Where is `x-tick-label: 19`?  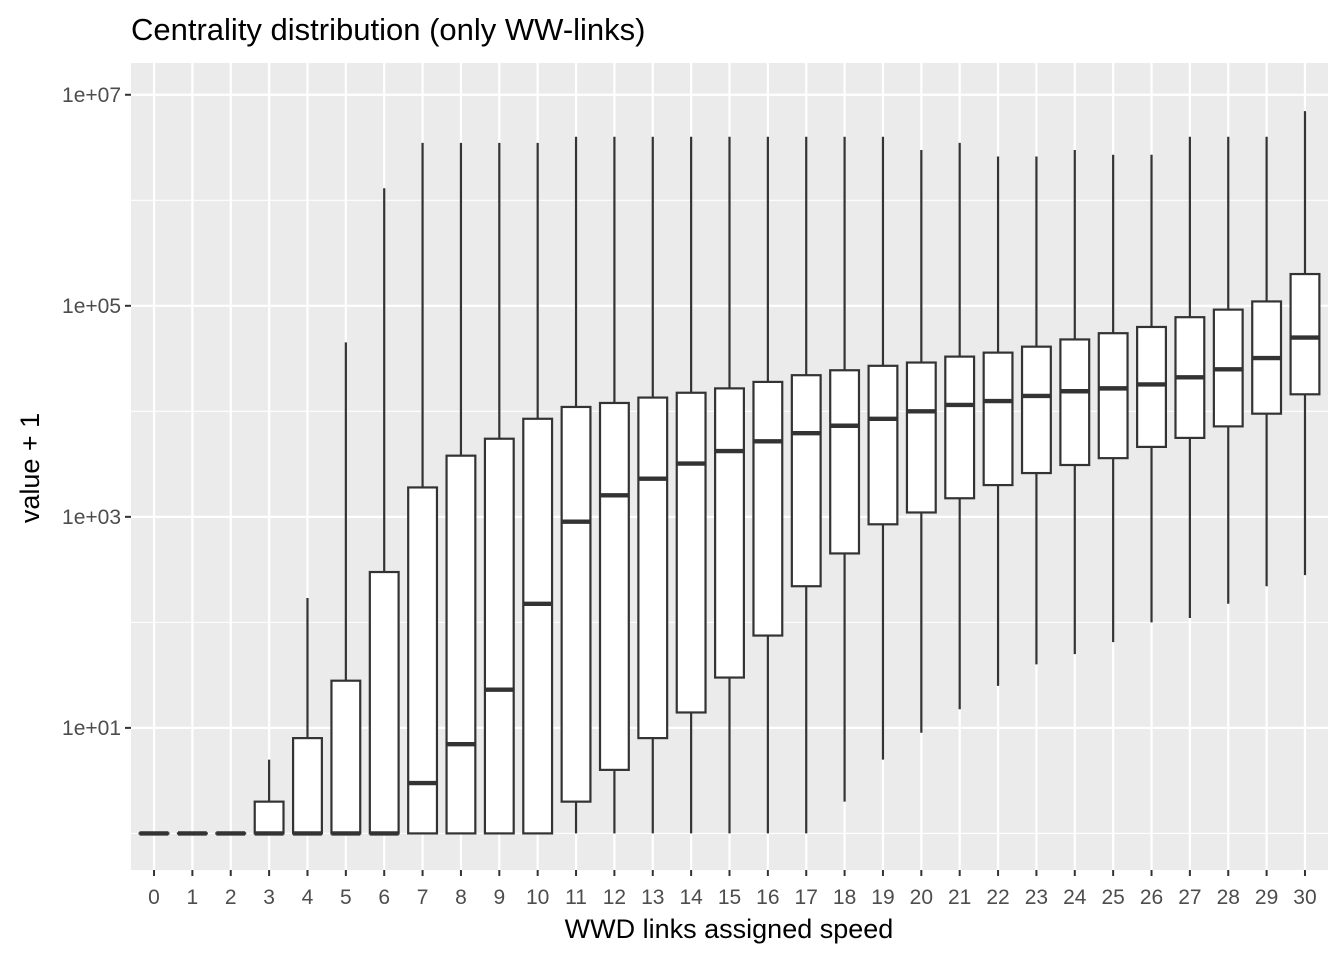
x-tick-label: 19 is located at coordinates (882, 897).